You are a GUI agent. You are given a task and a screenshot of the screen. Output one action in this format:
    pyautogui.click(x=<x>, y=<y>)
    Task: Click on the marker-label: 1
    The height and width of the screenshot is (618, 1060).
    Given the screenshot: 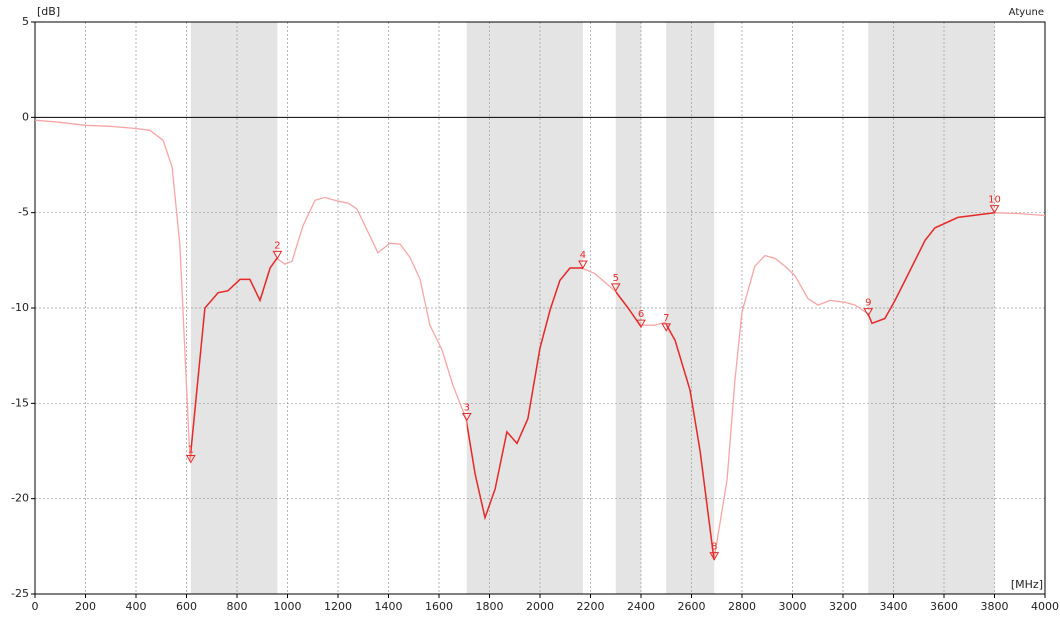 What is the action you would take?
    pyautogui.click(x=191, y=449)
    